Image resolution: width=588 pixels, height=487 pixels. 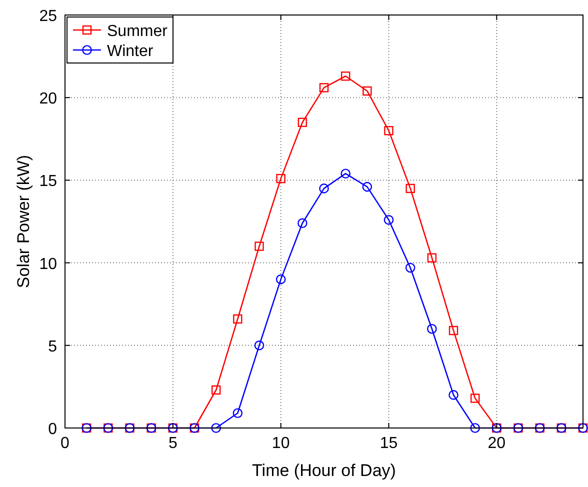 What do you see at coordinates (48, 181) in the screenshot?
I see `y-tick-label: 15` at bounding box center [48, 181].